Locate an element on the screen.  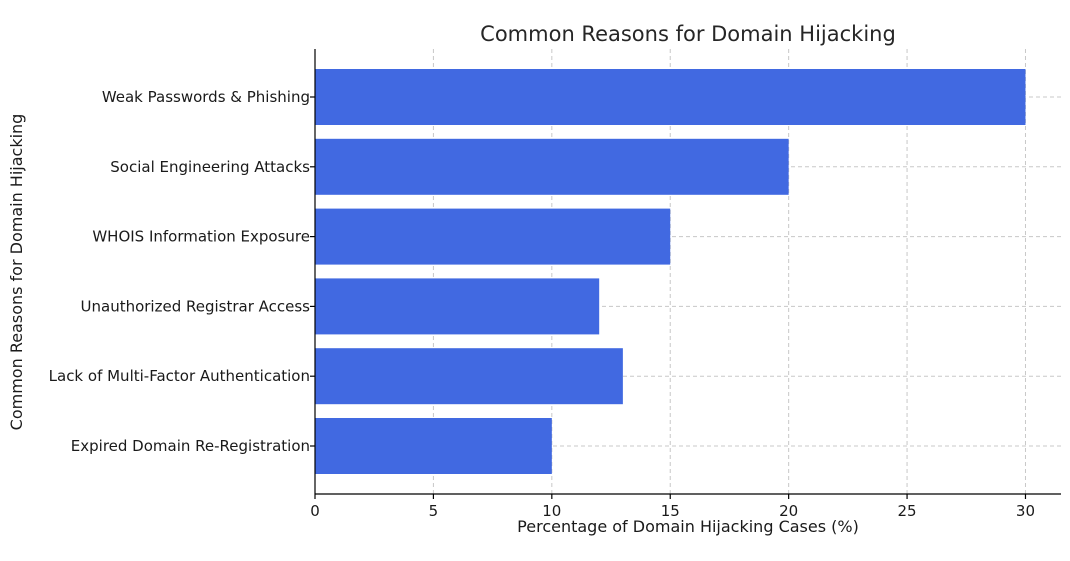
y-tick-label: Weak Passwords & Phishing is located at coordinates (206, 97).